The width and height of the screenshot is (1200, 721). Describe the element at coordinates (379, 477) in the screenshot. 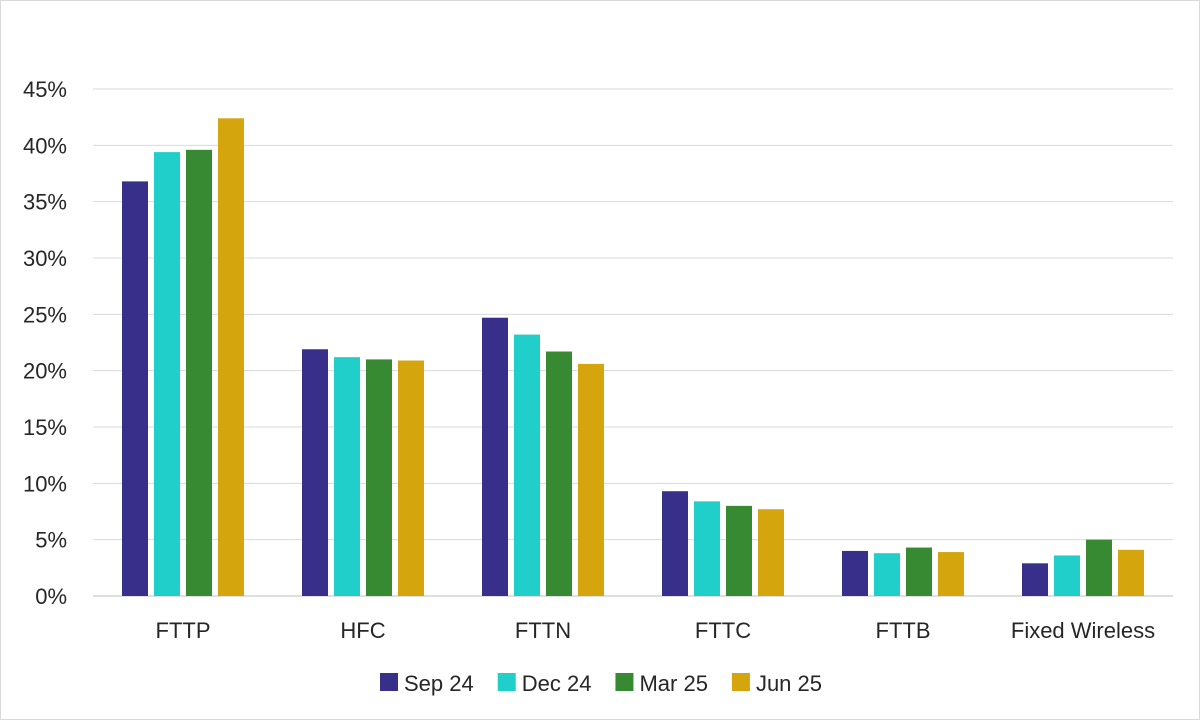

I see `bar-mar-25-hfc` at that location.